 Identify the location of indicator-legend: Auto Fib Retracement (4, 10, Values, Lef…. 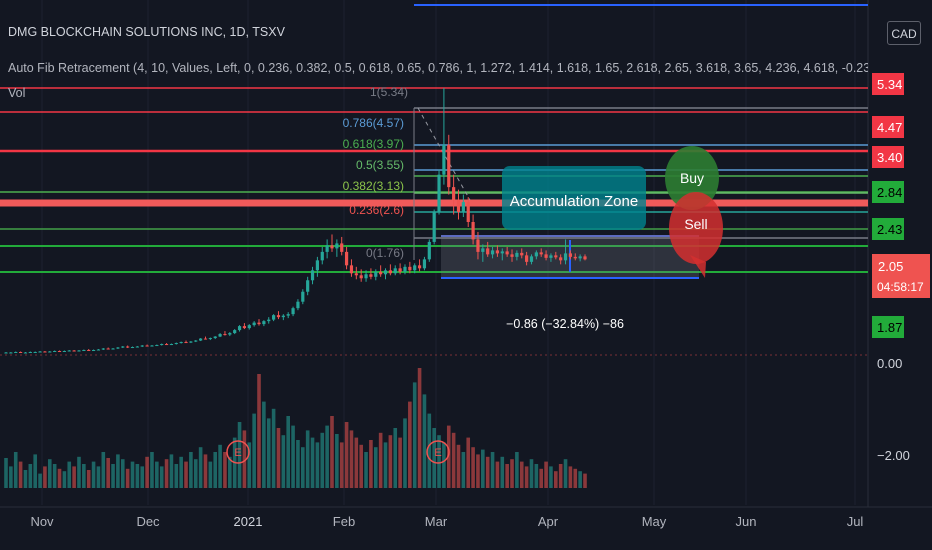
(438, 68).